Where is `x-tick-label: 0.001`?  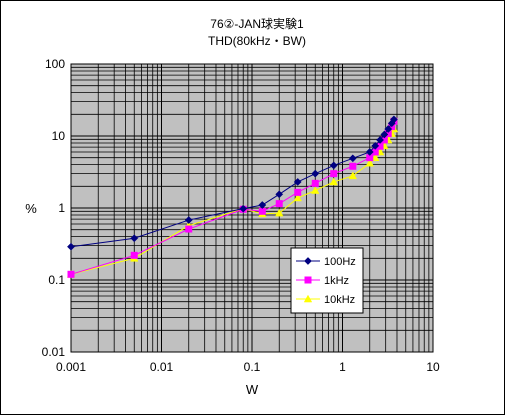 x-tick-label: 0.001 is located at coordinates (71, 367).